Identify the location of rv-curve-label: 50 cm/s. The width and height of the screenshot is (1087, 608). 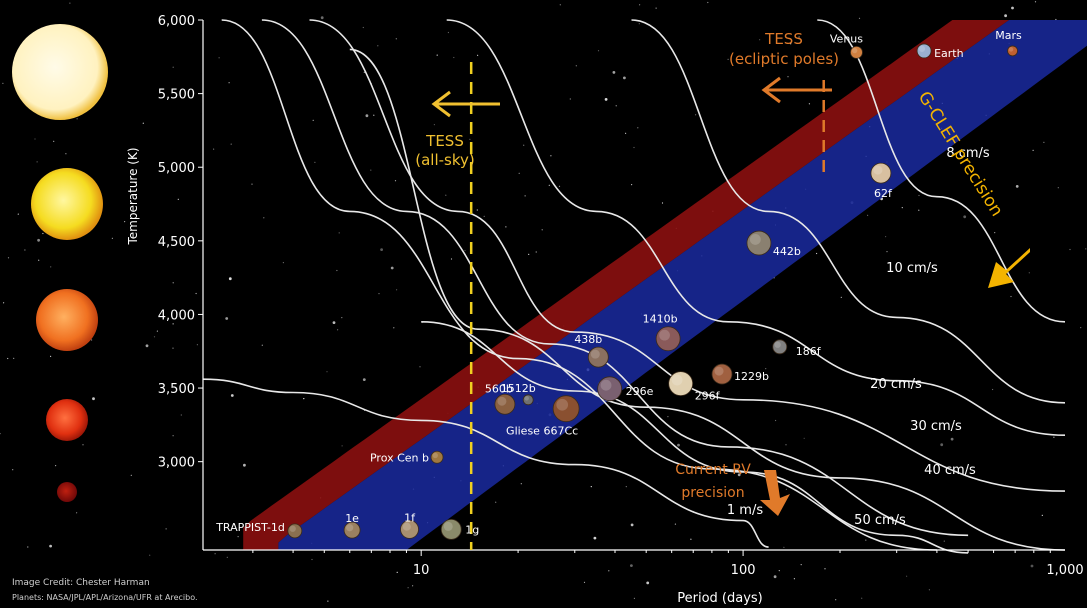
(880, 520).